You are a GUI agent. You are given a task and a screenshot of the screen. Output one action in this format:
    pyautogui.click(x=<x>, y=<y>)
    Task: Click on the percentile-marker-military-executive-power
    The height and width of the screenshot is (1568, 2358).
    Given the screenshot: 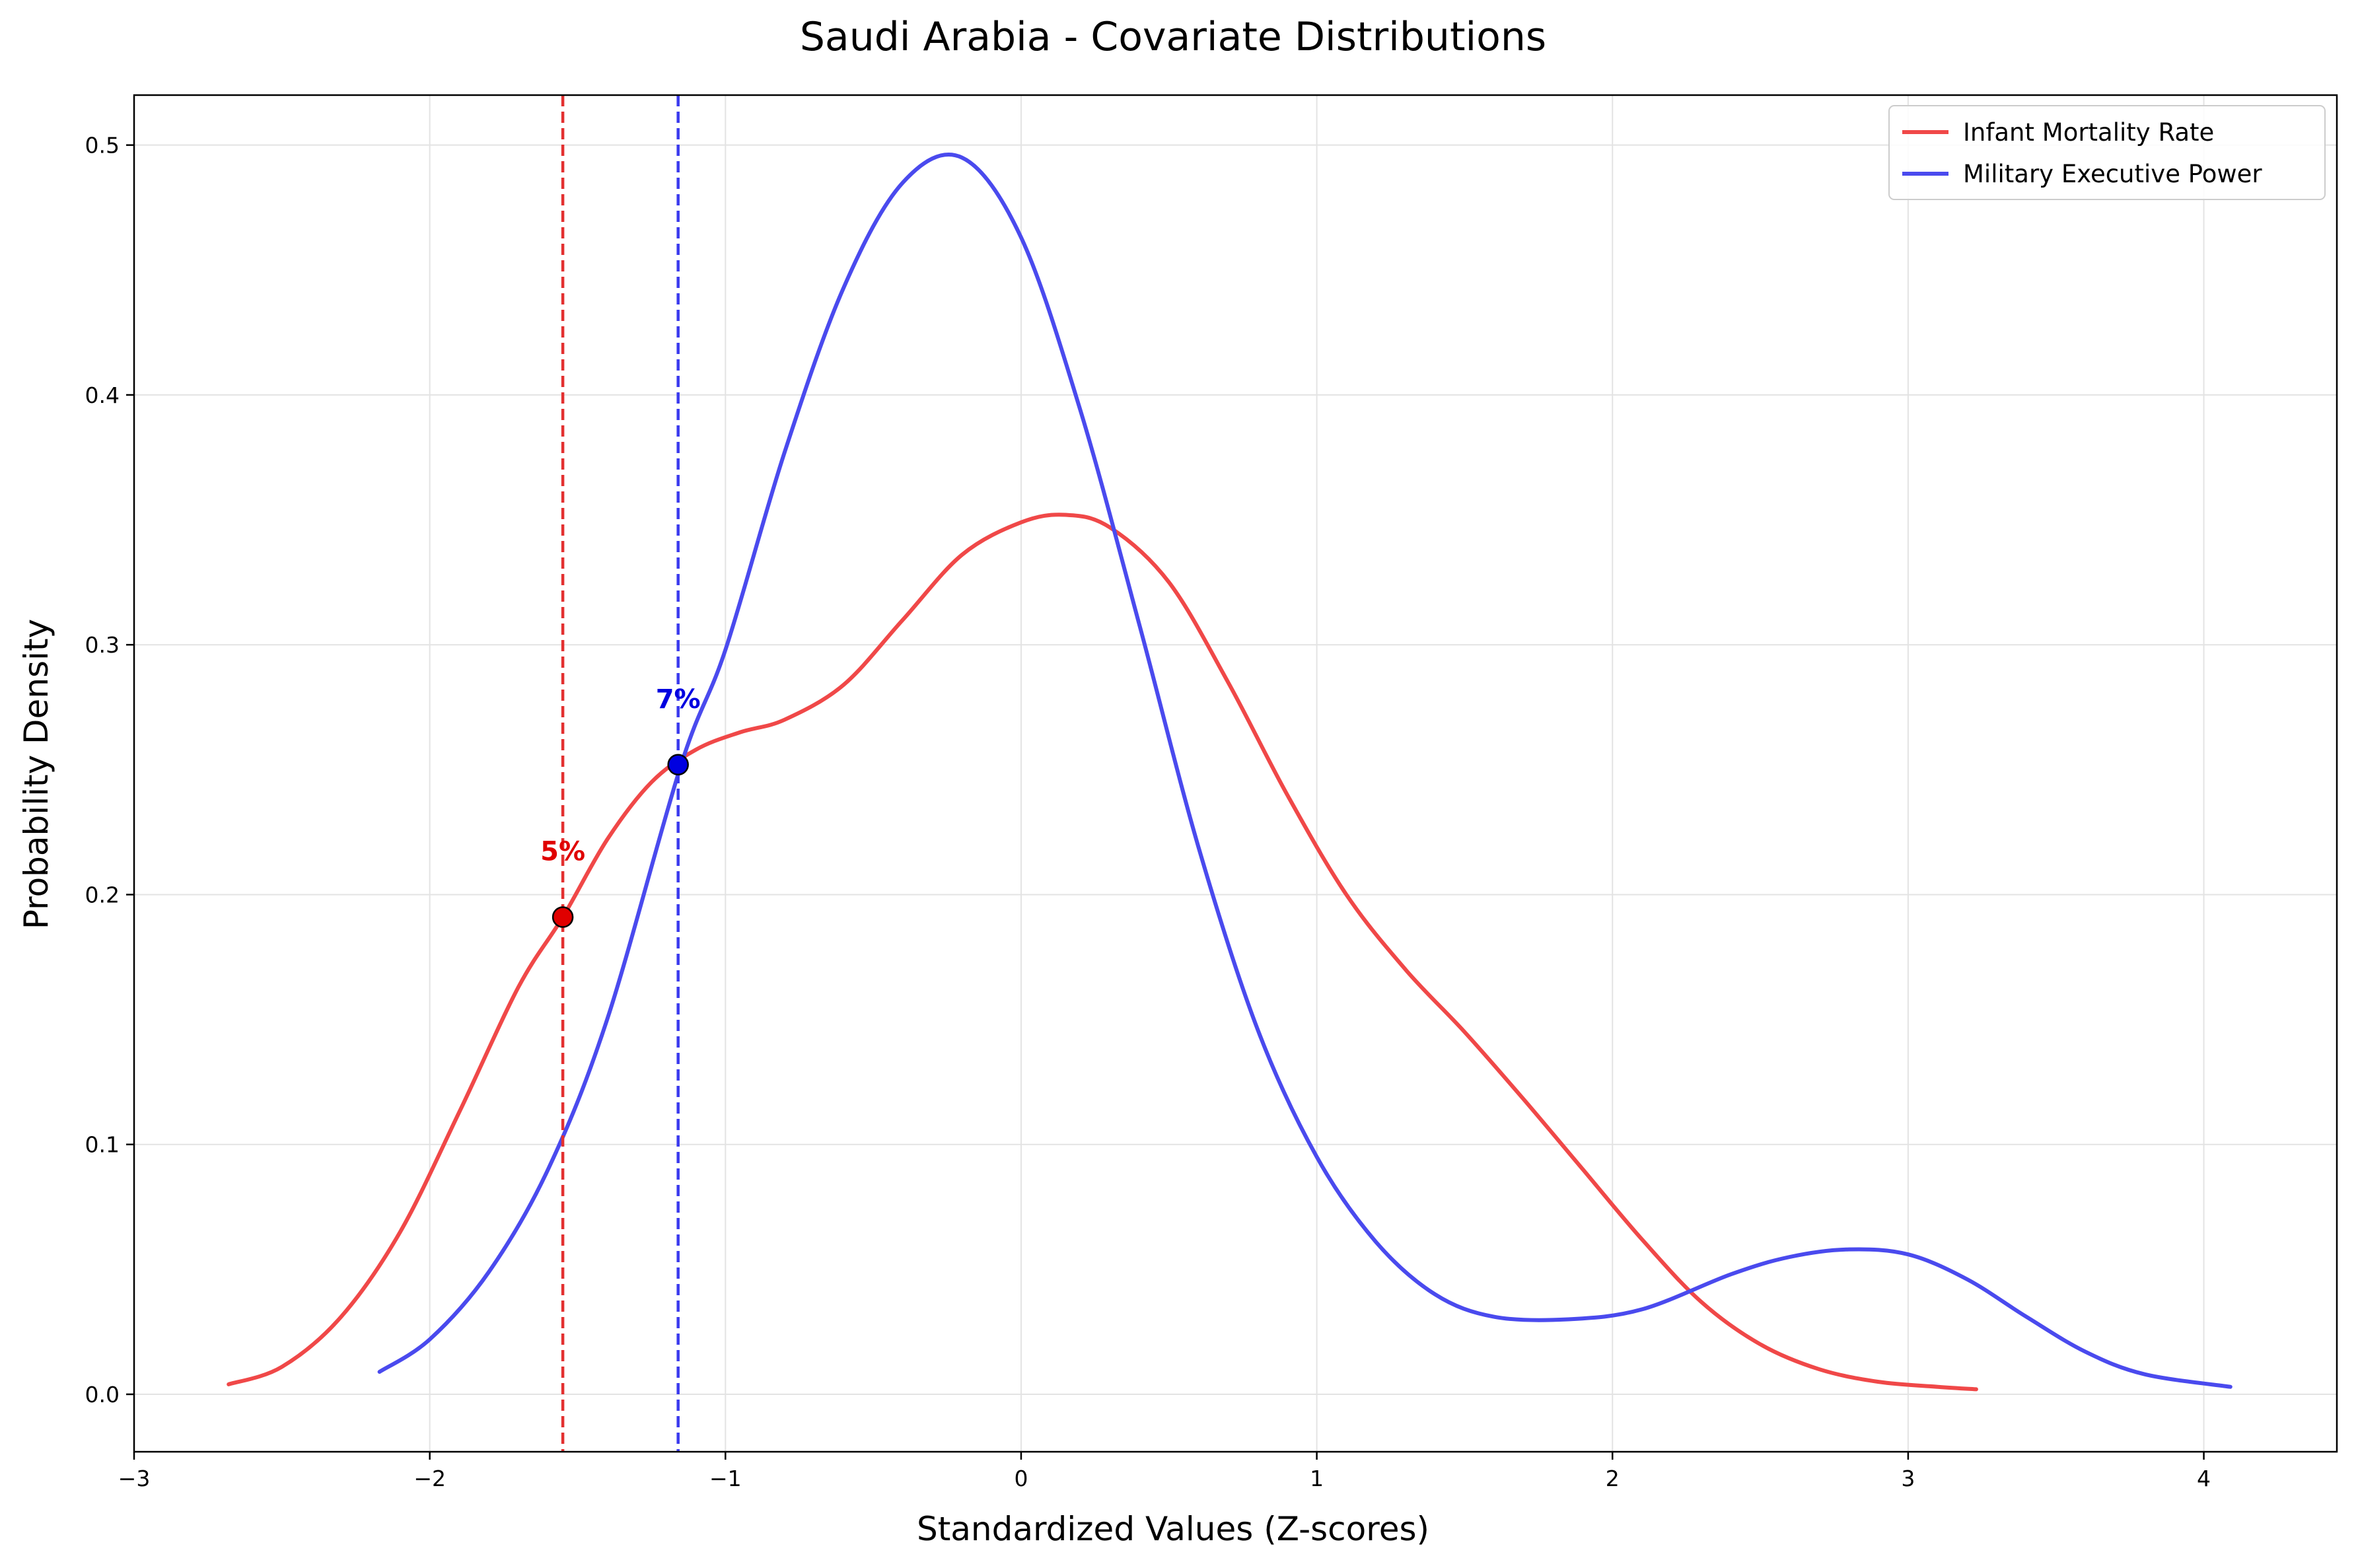 What is the action you would take?
    pyautogui.click(x=678, y=765)
    